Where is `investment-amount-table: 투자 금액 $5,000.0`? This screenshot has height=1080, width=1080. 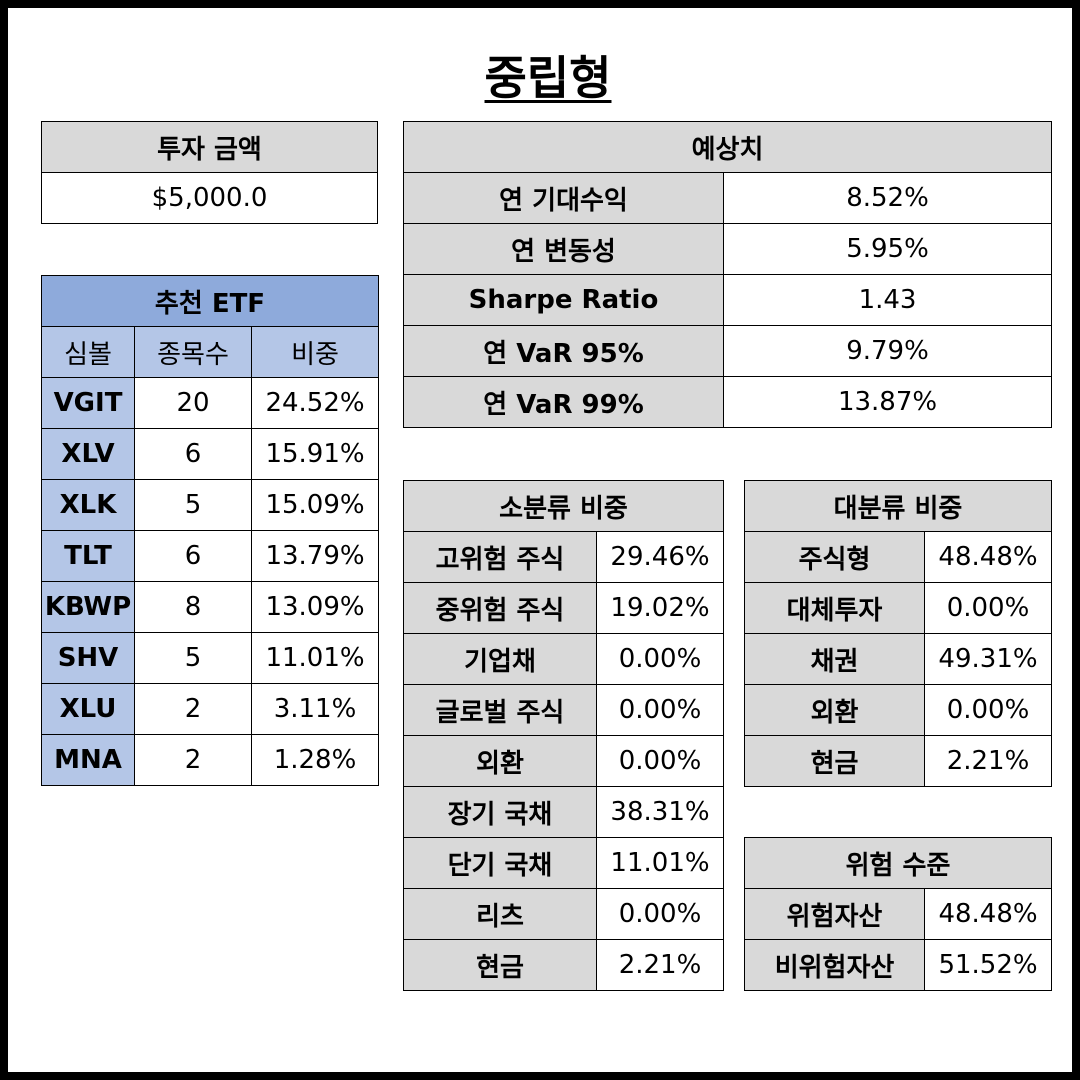 investment-amount-table: 투자 금액 $5,000.0 is located at coordinates (209, 172).